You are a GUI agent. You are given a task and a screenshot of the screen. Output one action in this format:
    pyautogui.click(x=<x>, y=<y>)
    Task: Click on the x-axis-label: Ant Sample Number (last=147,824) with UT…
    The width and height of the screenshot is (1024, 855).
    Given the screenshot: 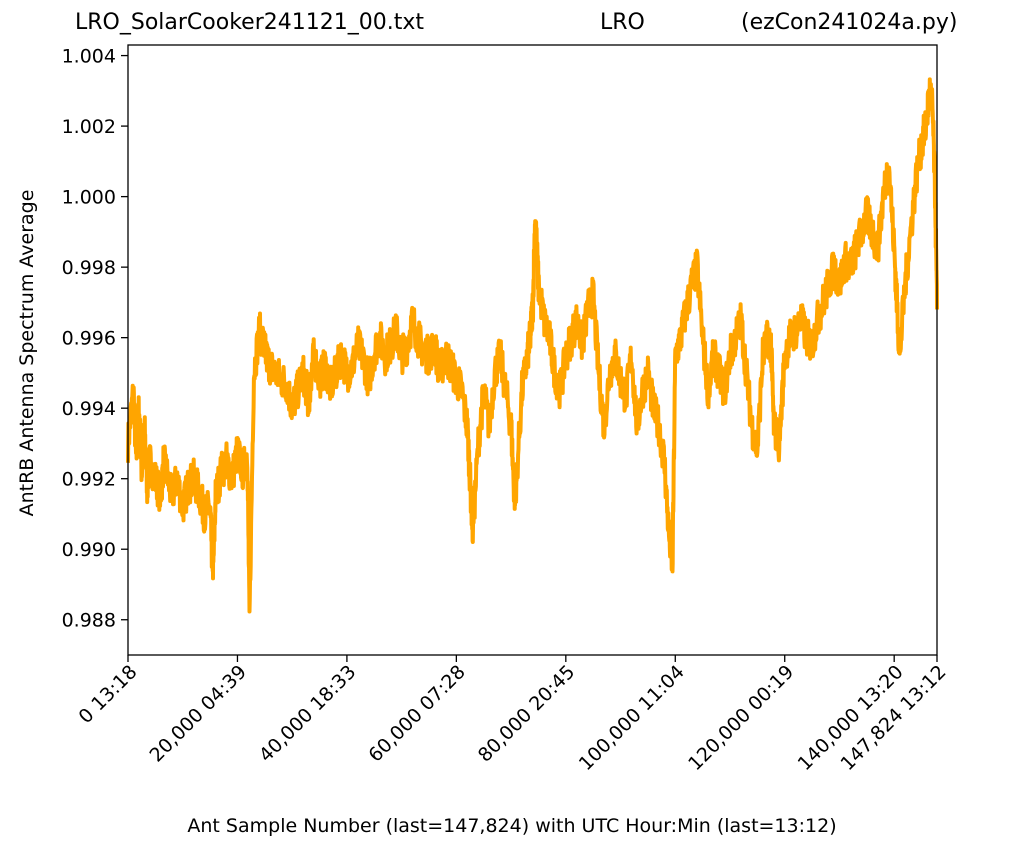 What is the action you would take?
    pyautogui.click(x=512, y=826)
    